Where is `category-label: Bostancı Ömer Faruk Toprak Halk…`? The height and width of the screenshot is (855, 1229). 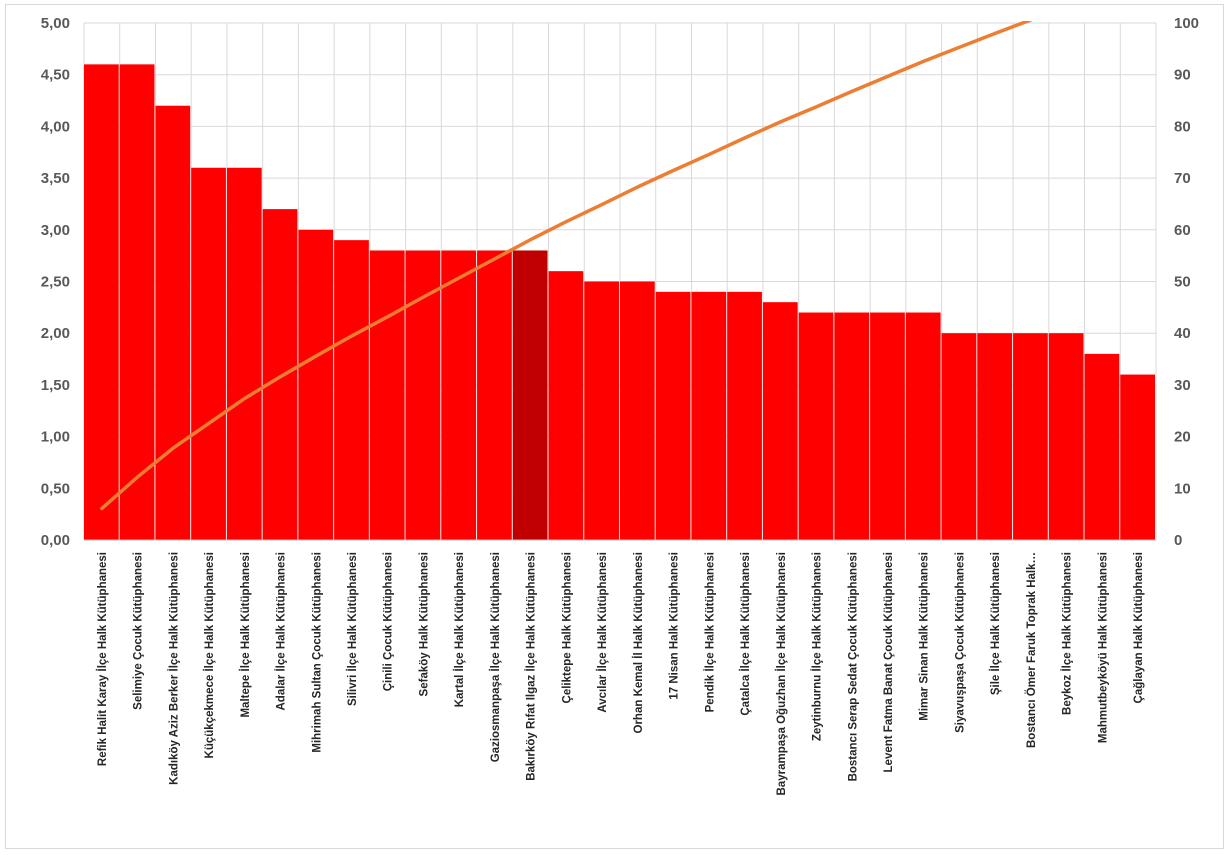 category-label: Bostancı Ömer Faruk Toprak Halk… is located at coordinates (1031, 650).